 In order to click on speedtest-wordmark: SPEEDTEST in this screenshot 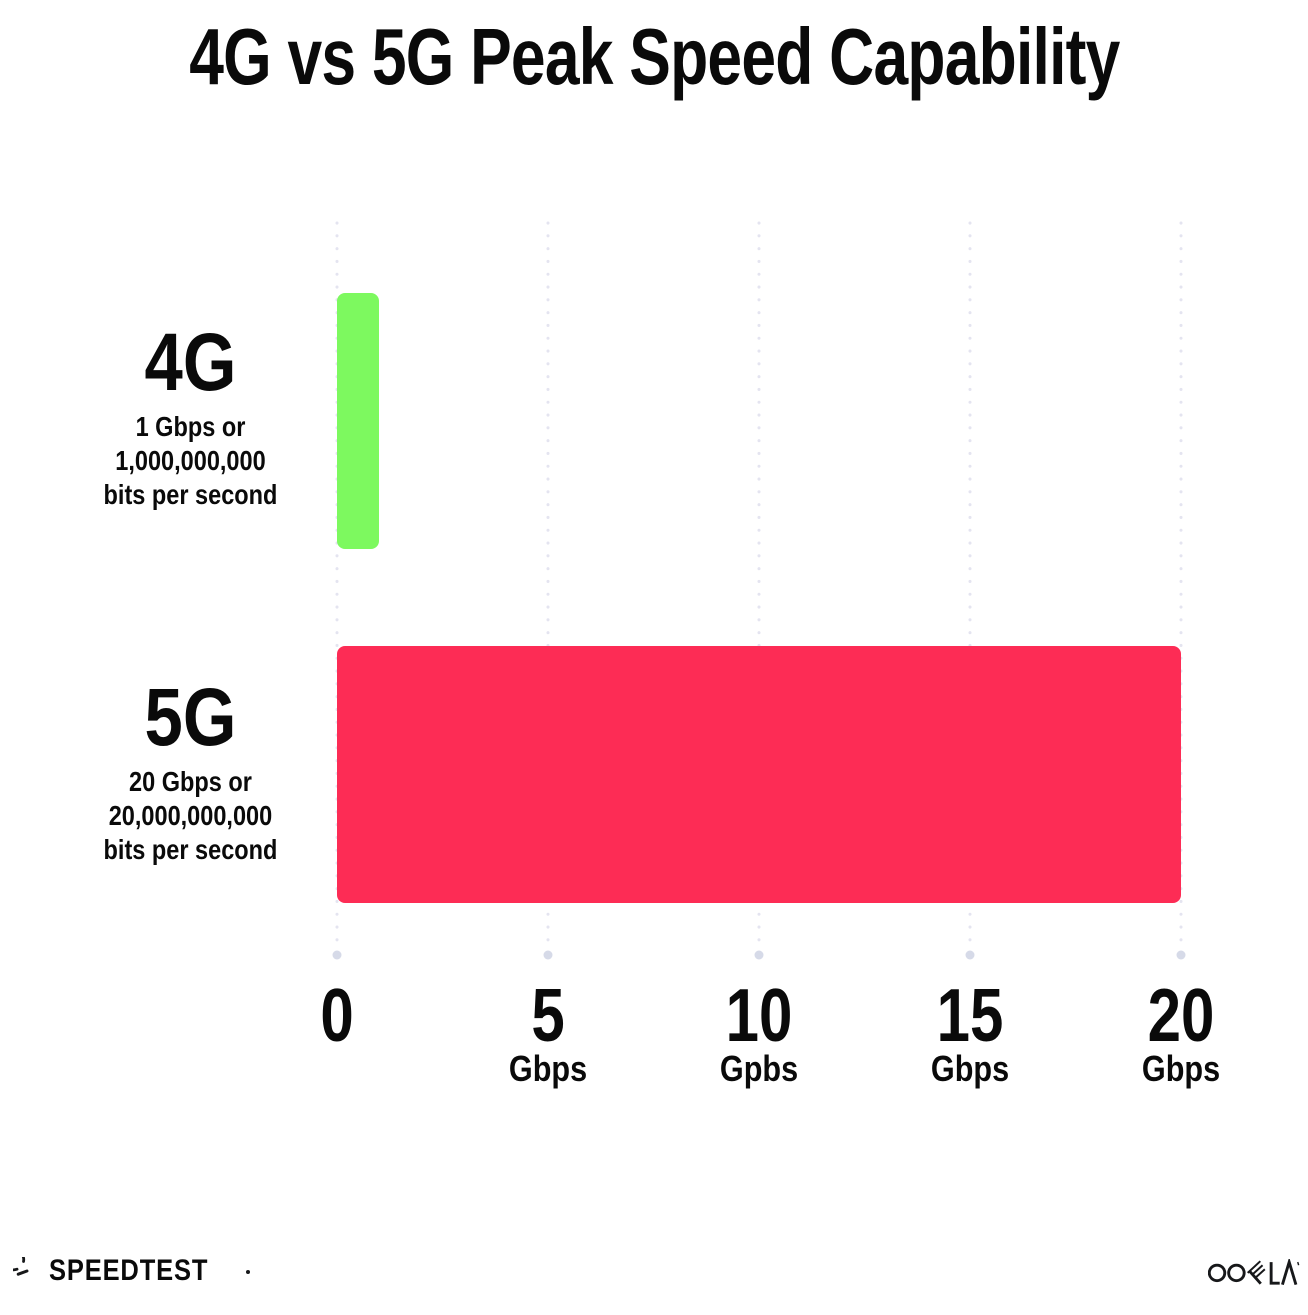, I will do `click(129, 1270)`.